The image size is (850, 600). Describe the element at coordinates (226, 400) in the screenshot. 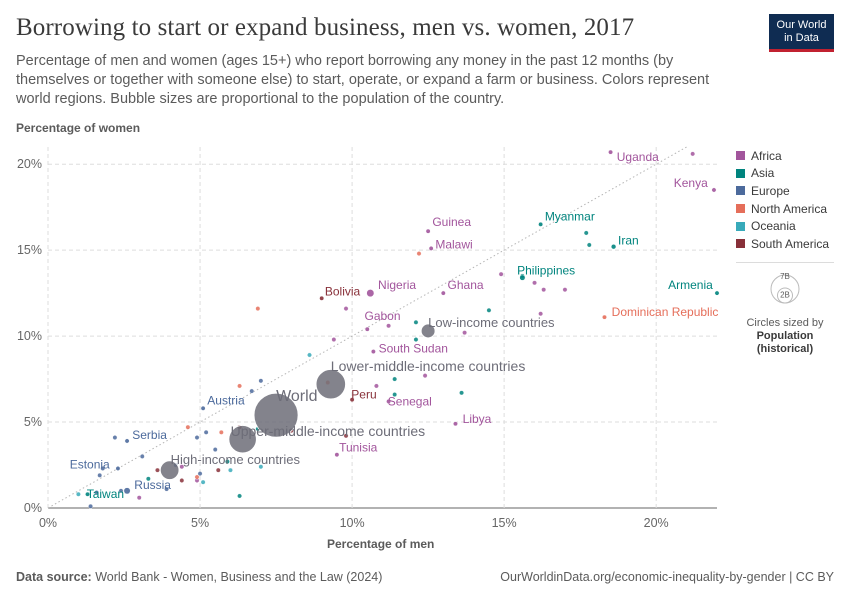

I see `point-label: Austria` at that location.